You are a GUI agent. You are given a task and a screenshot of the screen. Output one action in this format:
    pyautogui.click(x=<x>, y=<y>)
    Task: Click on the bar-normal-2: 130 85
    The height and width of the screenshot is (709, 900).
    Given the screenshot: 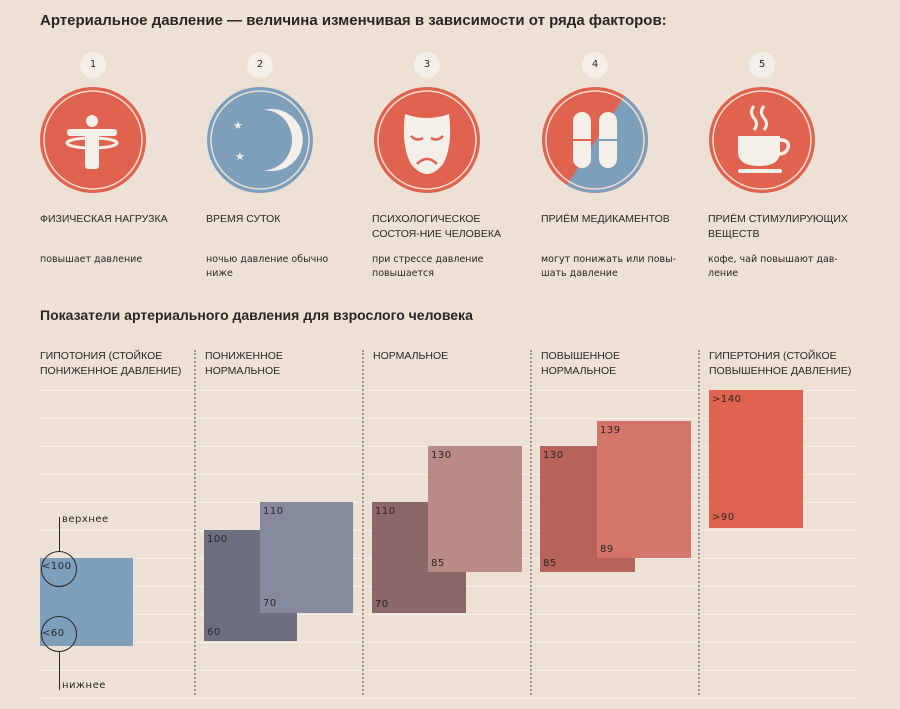 What is the action you would take?
    pyautogui.click(x=475, y=509)
    